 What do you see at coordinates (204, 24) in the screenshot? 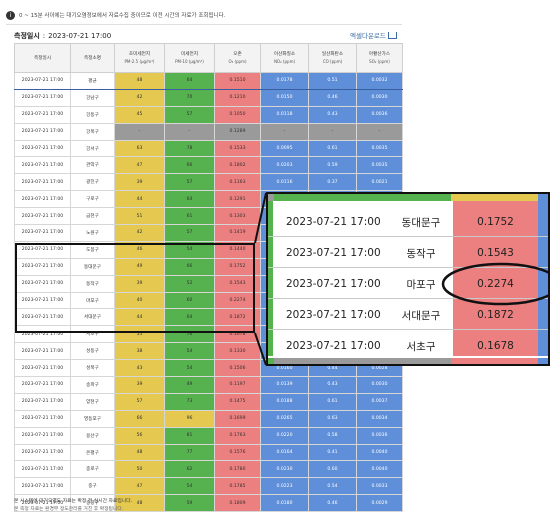
I see `divider` at bounding box center [204, 24].